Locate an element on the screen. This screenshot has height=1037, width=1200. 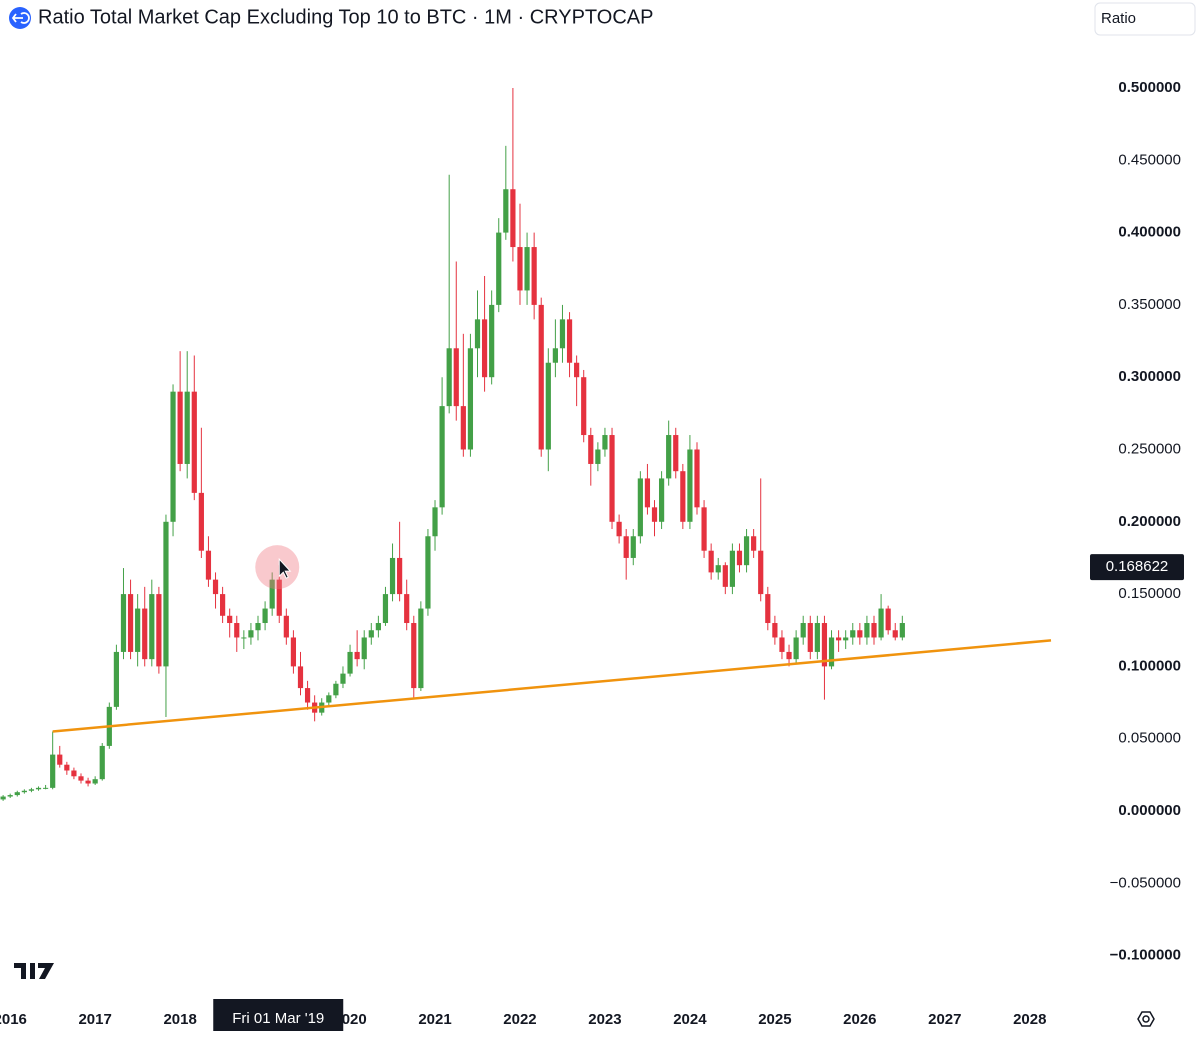
y-tick-label: 0.300000 is located at coordinates (1149, 376).